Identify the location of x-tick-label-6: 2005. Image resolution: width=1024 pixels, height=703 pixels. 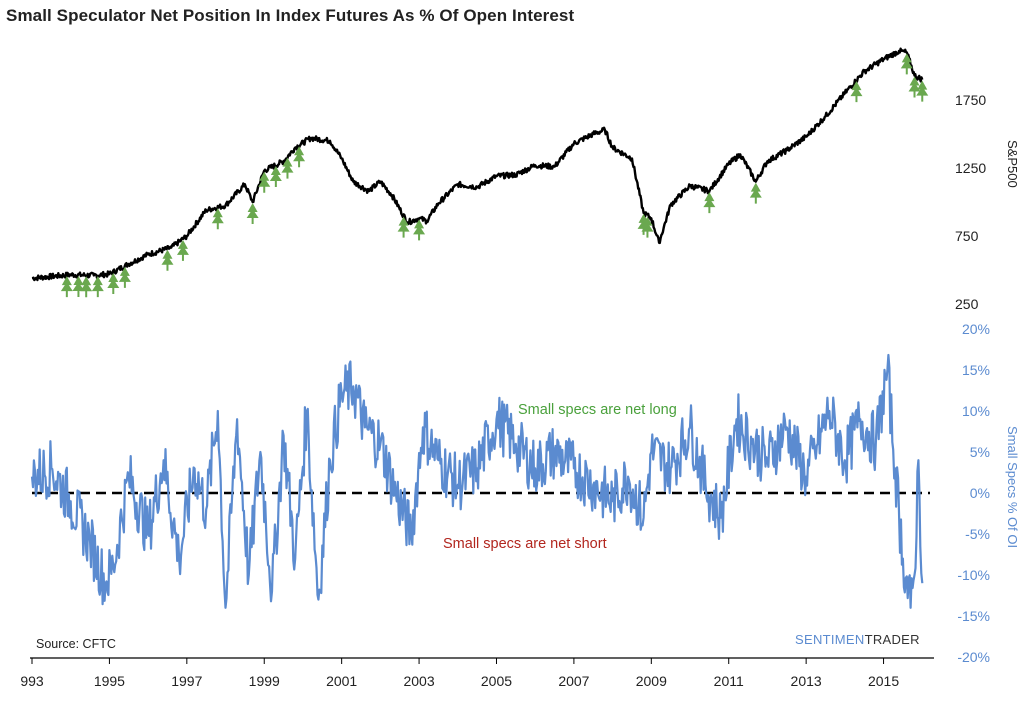
(496, 681).